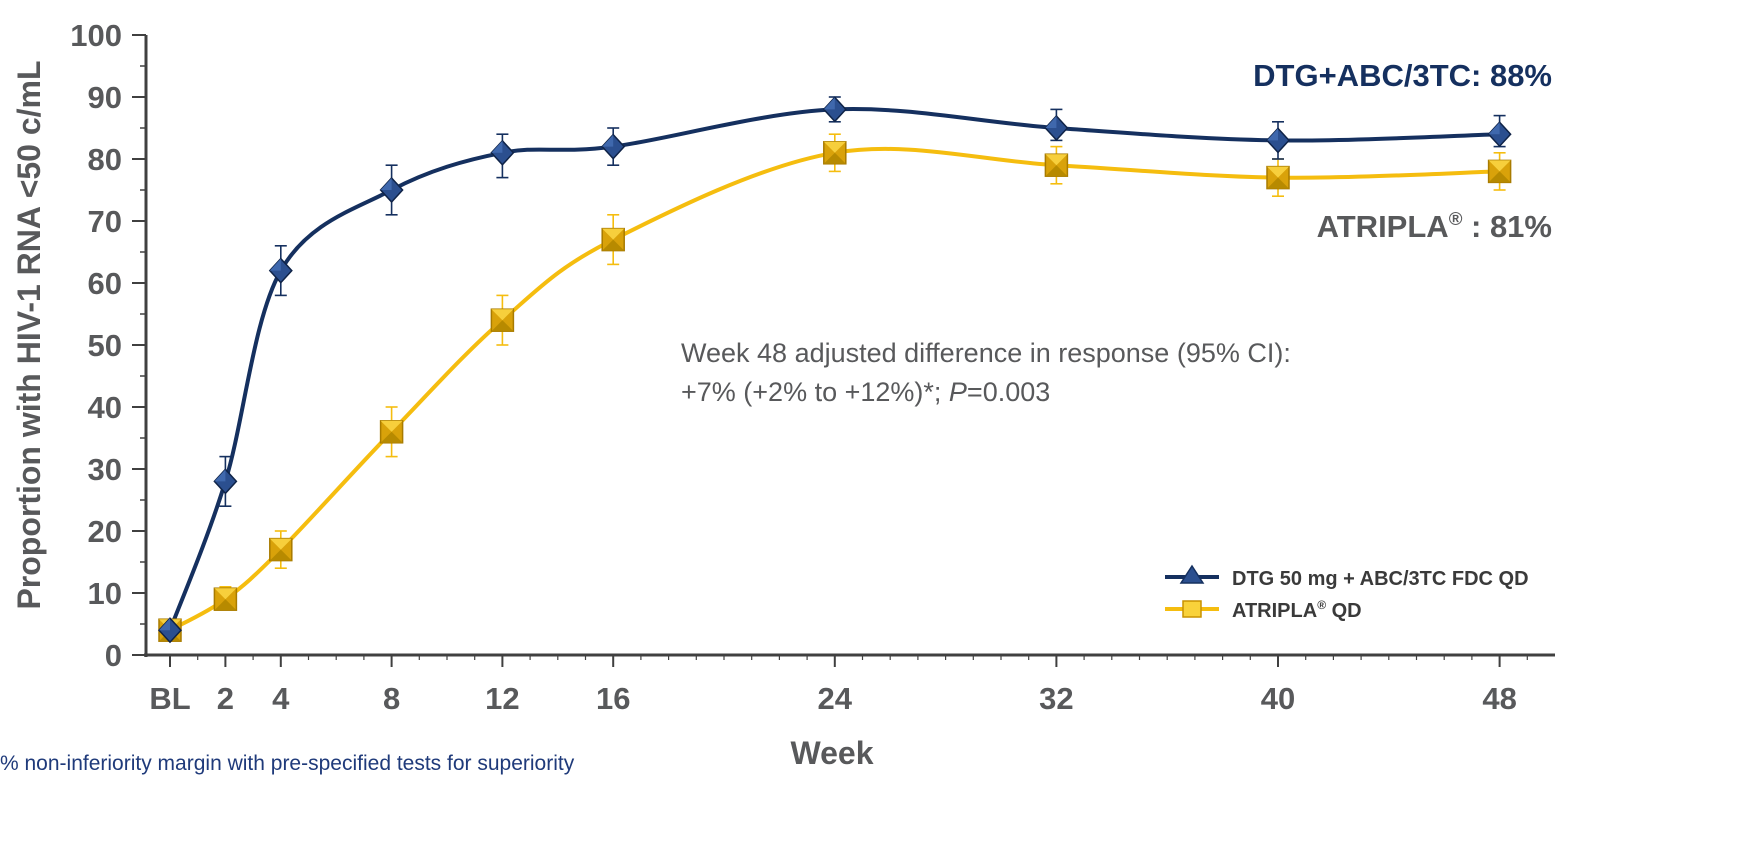 The width and height of the screenshot is (1755, 860). What do you see at coordinates (1192, 574) in the screenshot?
I see `legend-dtg-marker-icon` at bounding box center [1192, 574].